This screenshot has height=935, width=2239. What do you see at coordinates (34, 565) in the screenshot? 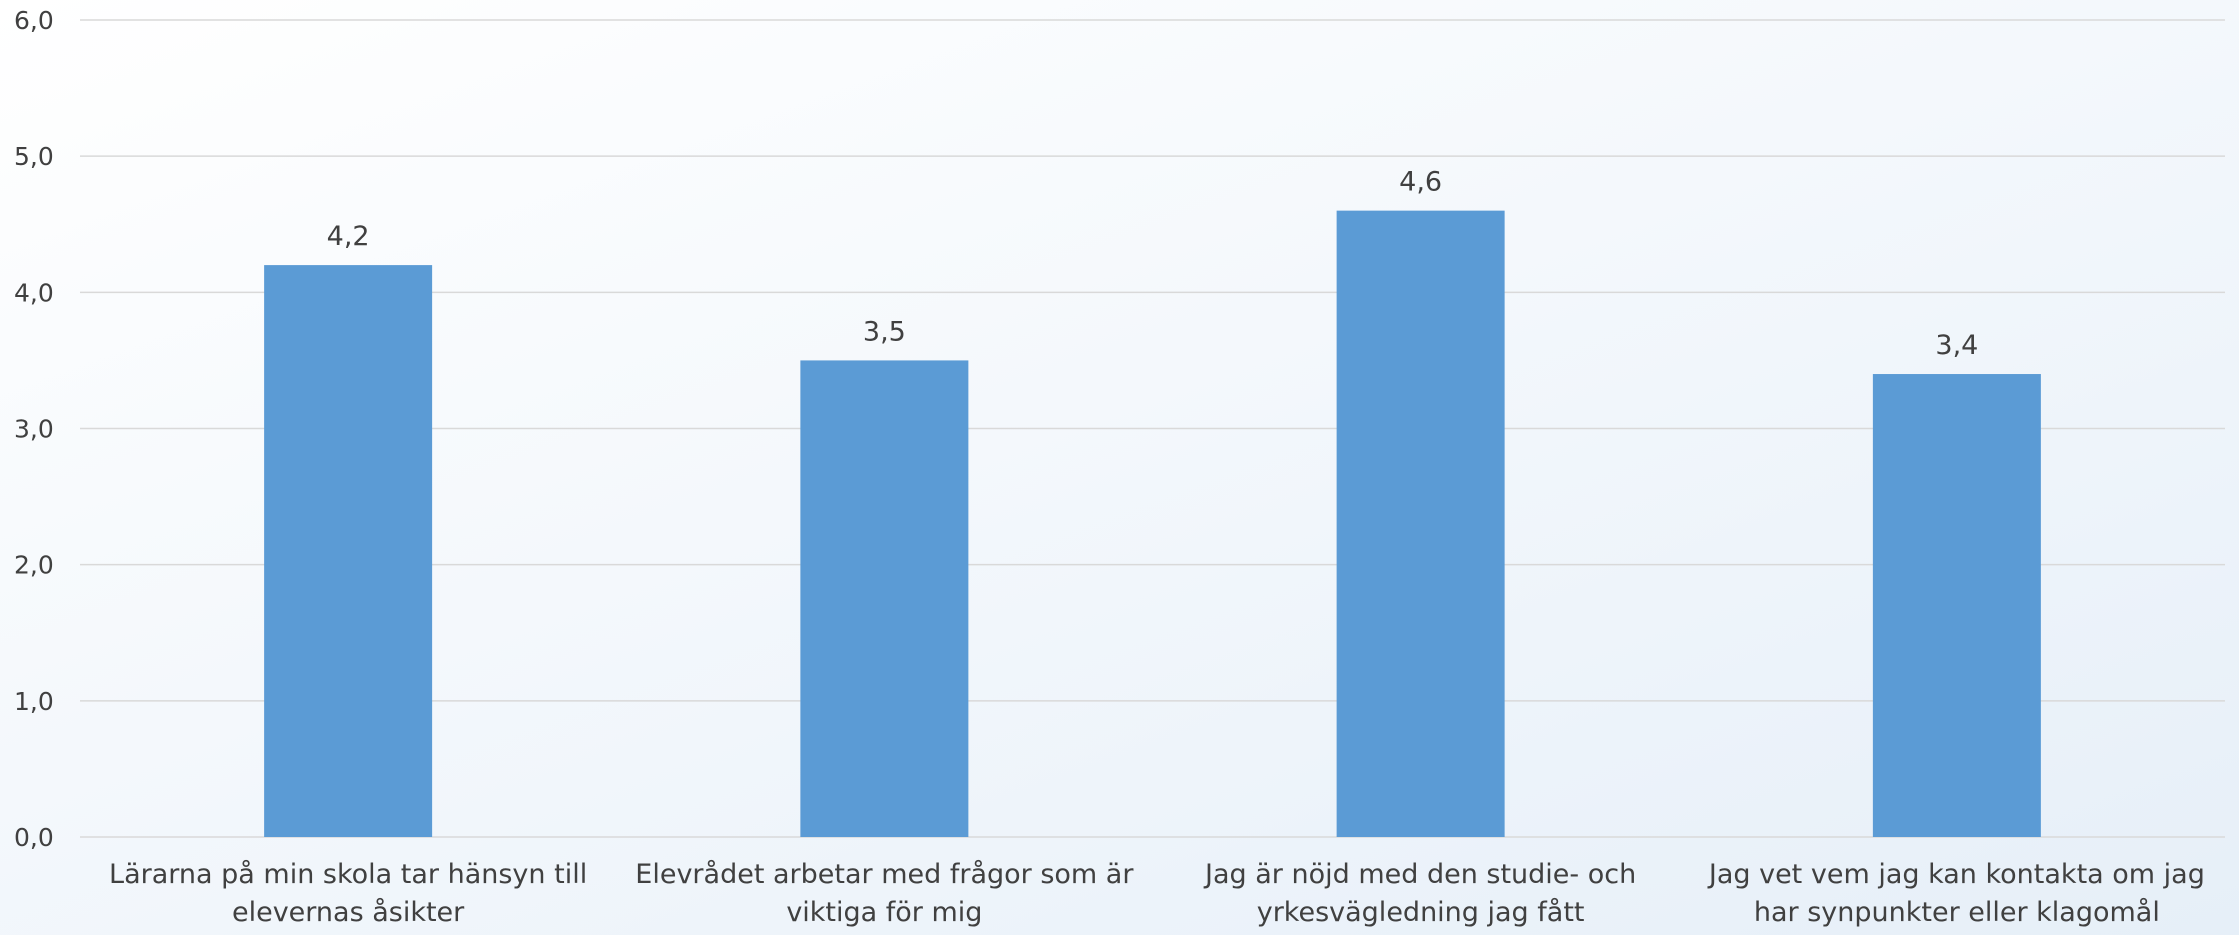
I see `y-tick-label: 2,0` at bounding box center [34, 565].